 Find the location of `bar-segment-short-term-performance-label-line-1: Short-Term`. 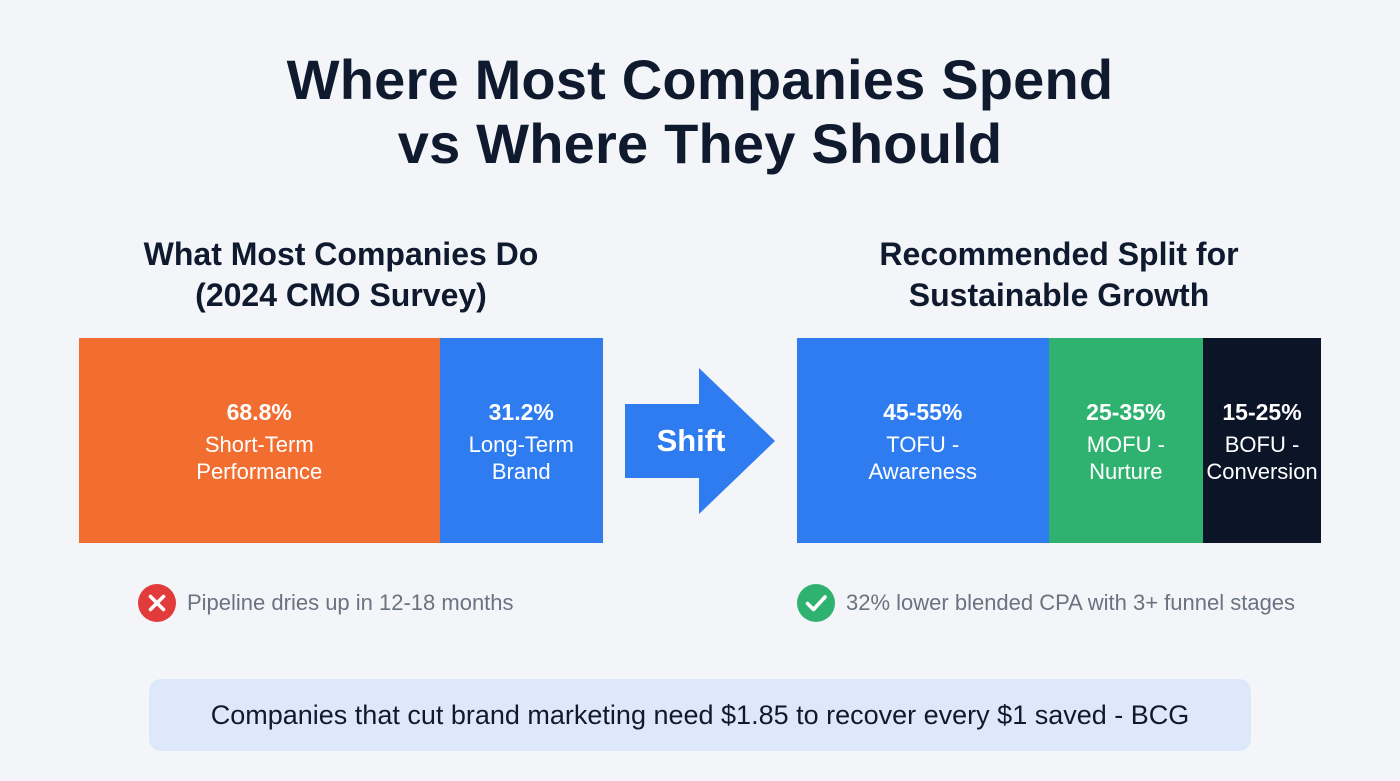

bar-segment-short-term-performance-label-line-1: Short-Term is located at coordinates (259, 444).